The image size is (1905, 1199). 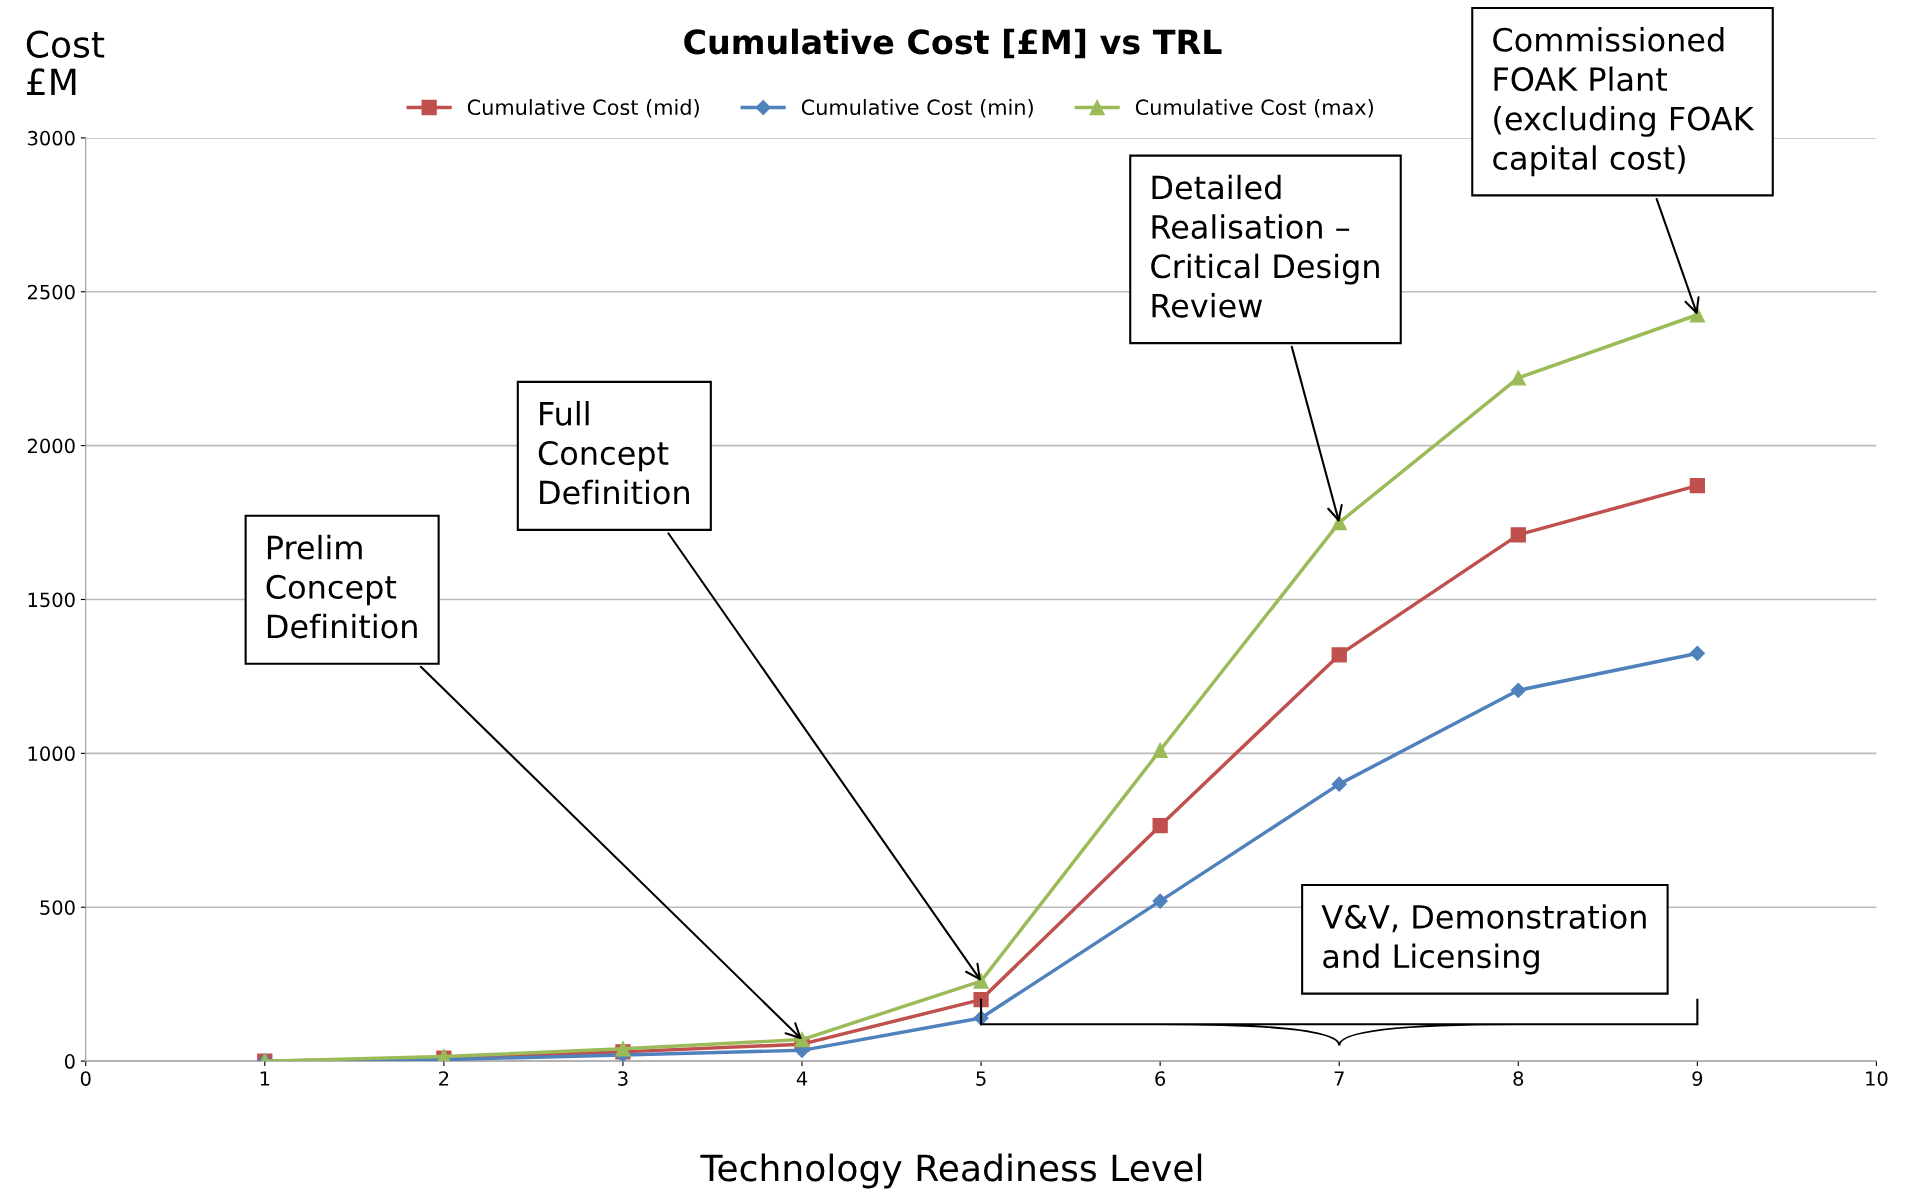 I want to click on x-axis-title: Technology Readiness Level, so click(x=951, y=1171).